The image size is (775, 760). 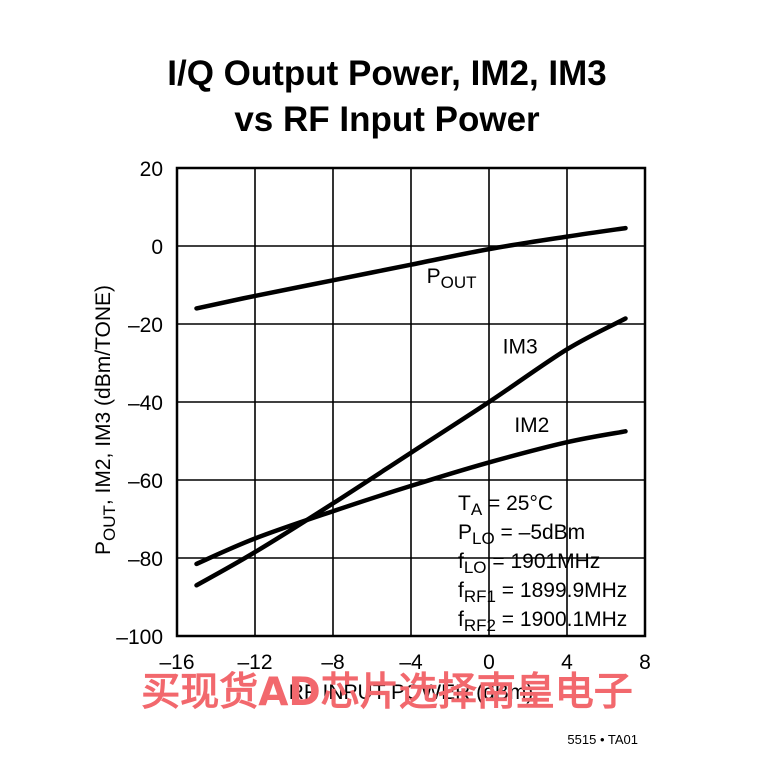 I want to click on x-tick-label: –12, so click(x=254, y=662).